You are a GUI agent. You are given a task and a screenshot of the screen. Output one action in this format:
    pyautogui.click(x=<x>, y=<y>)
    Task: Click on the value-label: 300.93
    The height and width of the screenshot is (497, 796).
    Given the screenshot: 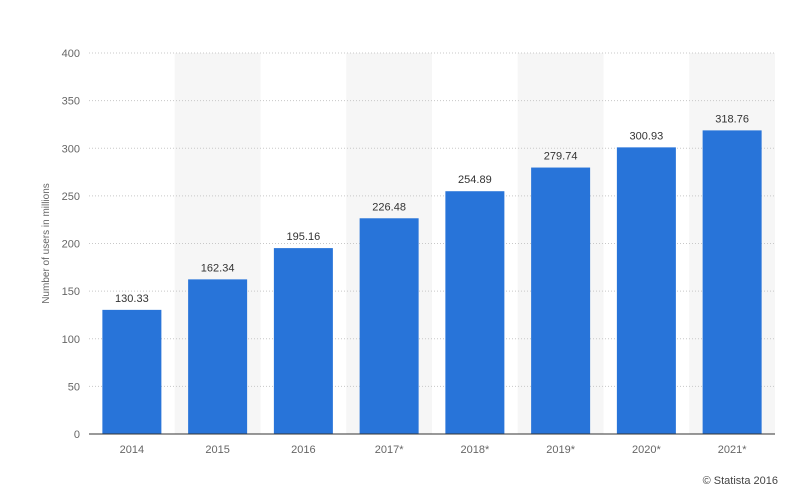 What is the action you would take?
    pyautogui.click(x=647, y=136)
    